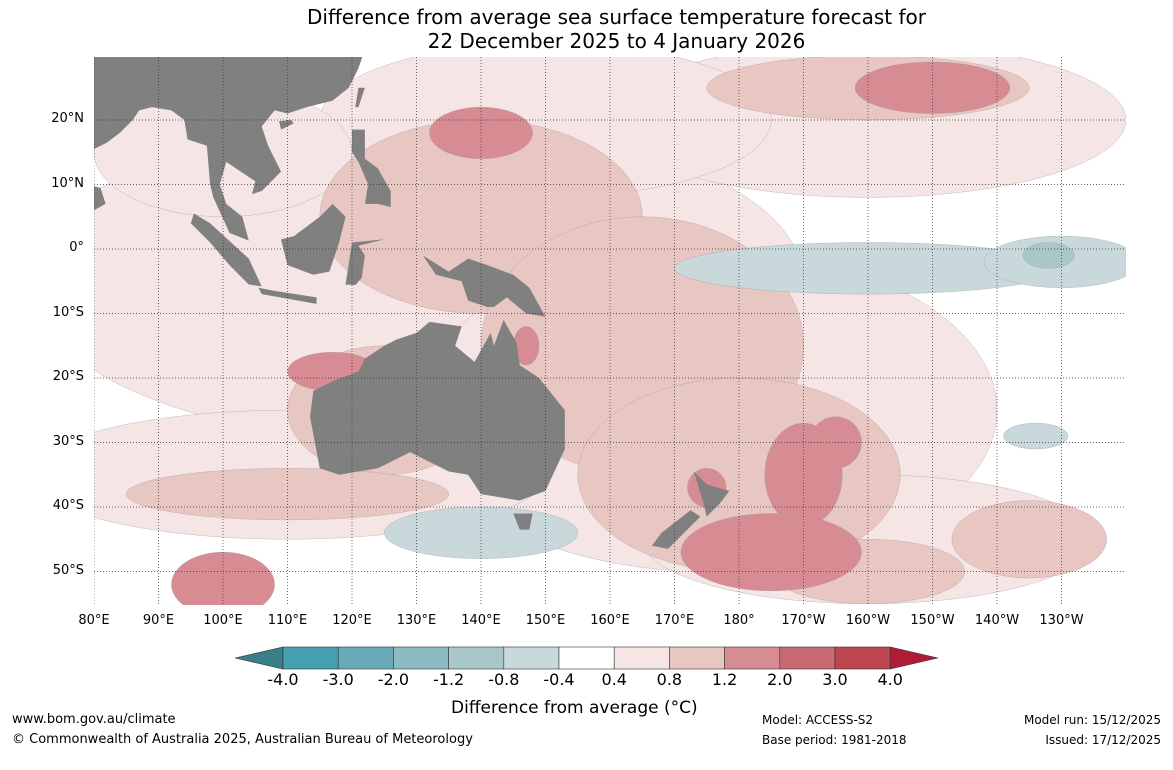  Describe the element at coordinates (286, 125) in the screenshot. I see `land-hainan` at that location.